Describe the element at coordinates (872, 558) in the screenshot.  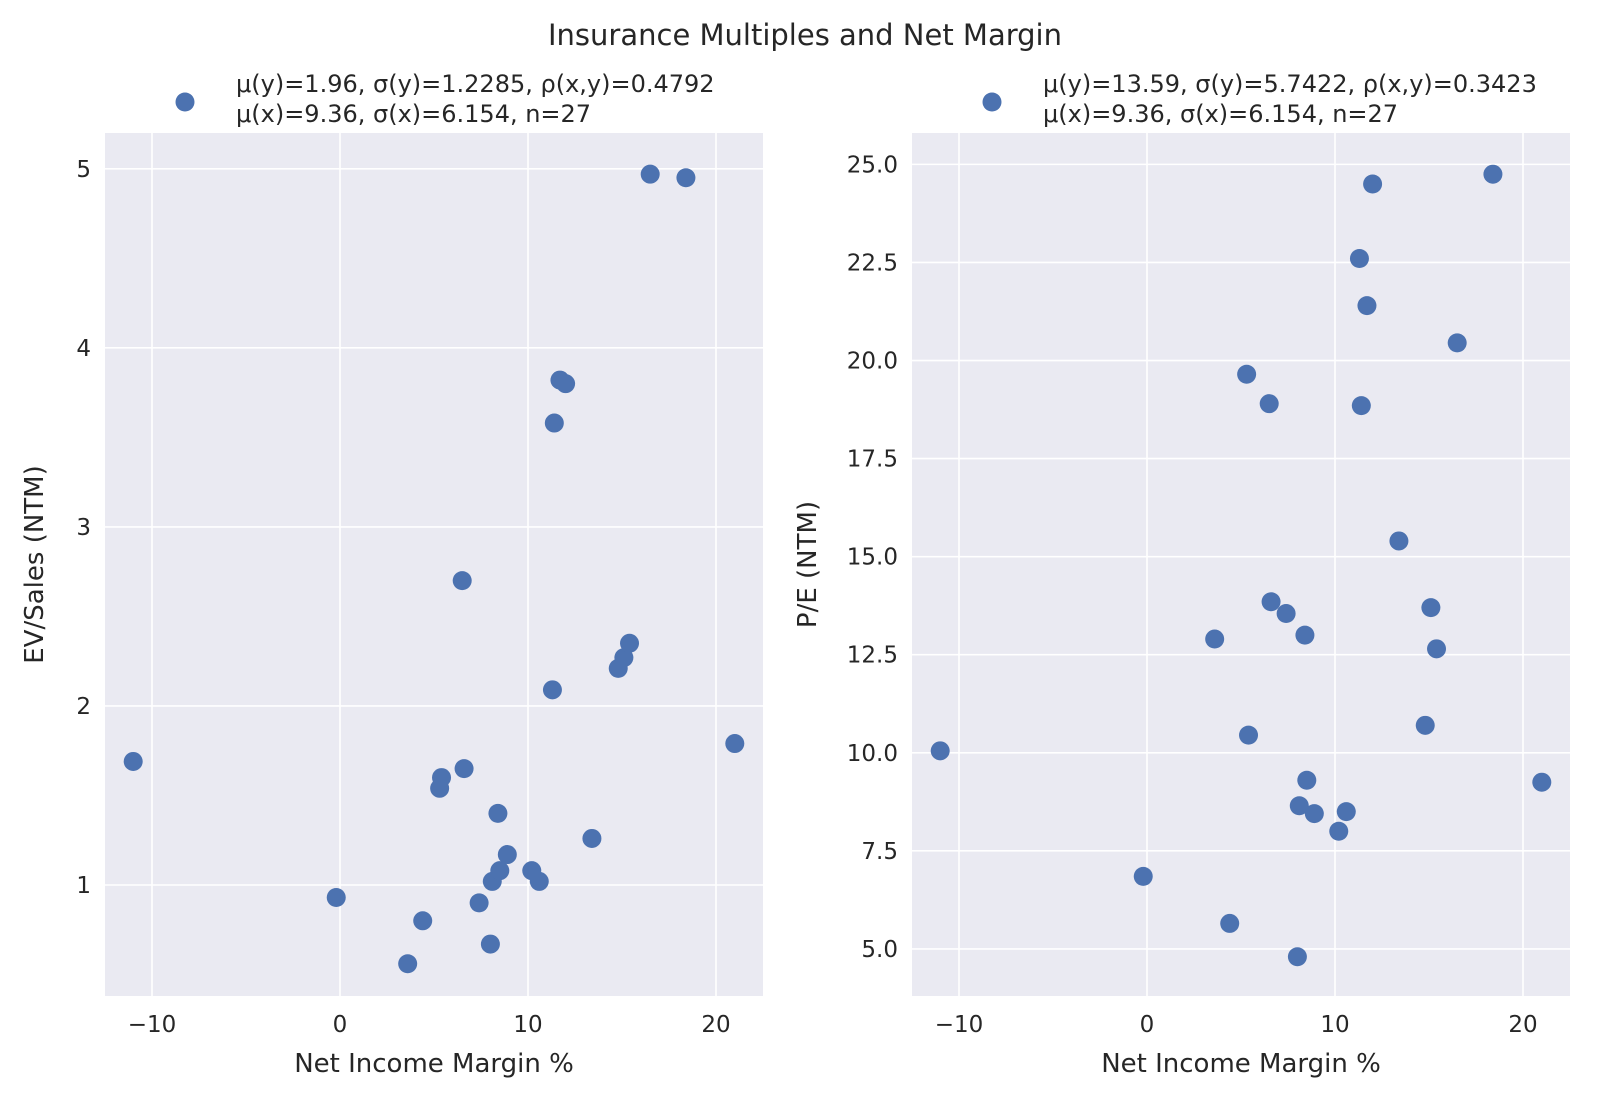
I see `y-tick-label: 15.0` at that location.